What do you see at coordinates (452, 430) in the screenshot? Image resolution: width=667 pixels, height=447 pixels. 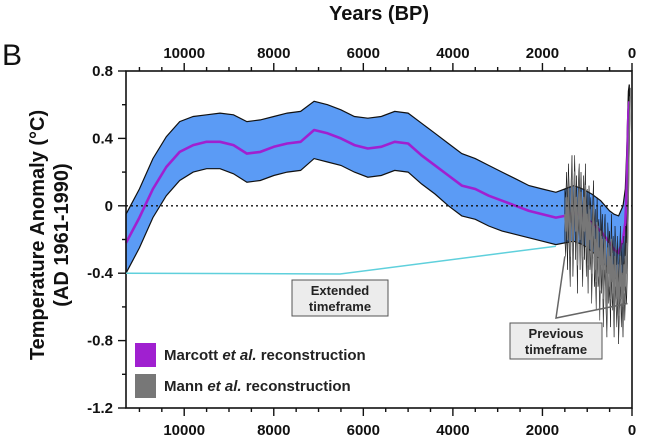 I see `x-tick-label-bottom: 4000` at bounding box center [452, 430].